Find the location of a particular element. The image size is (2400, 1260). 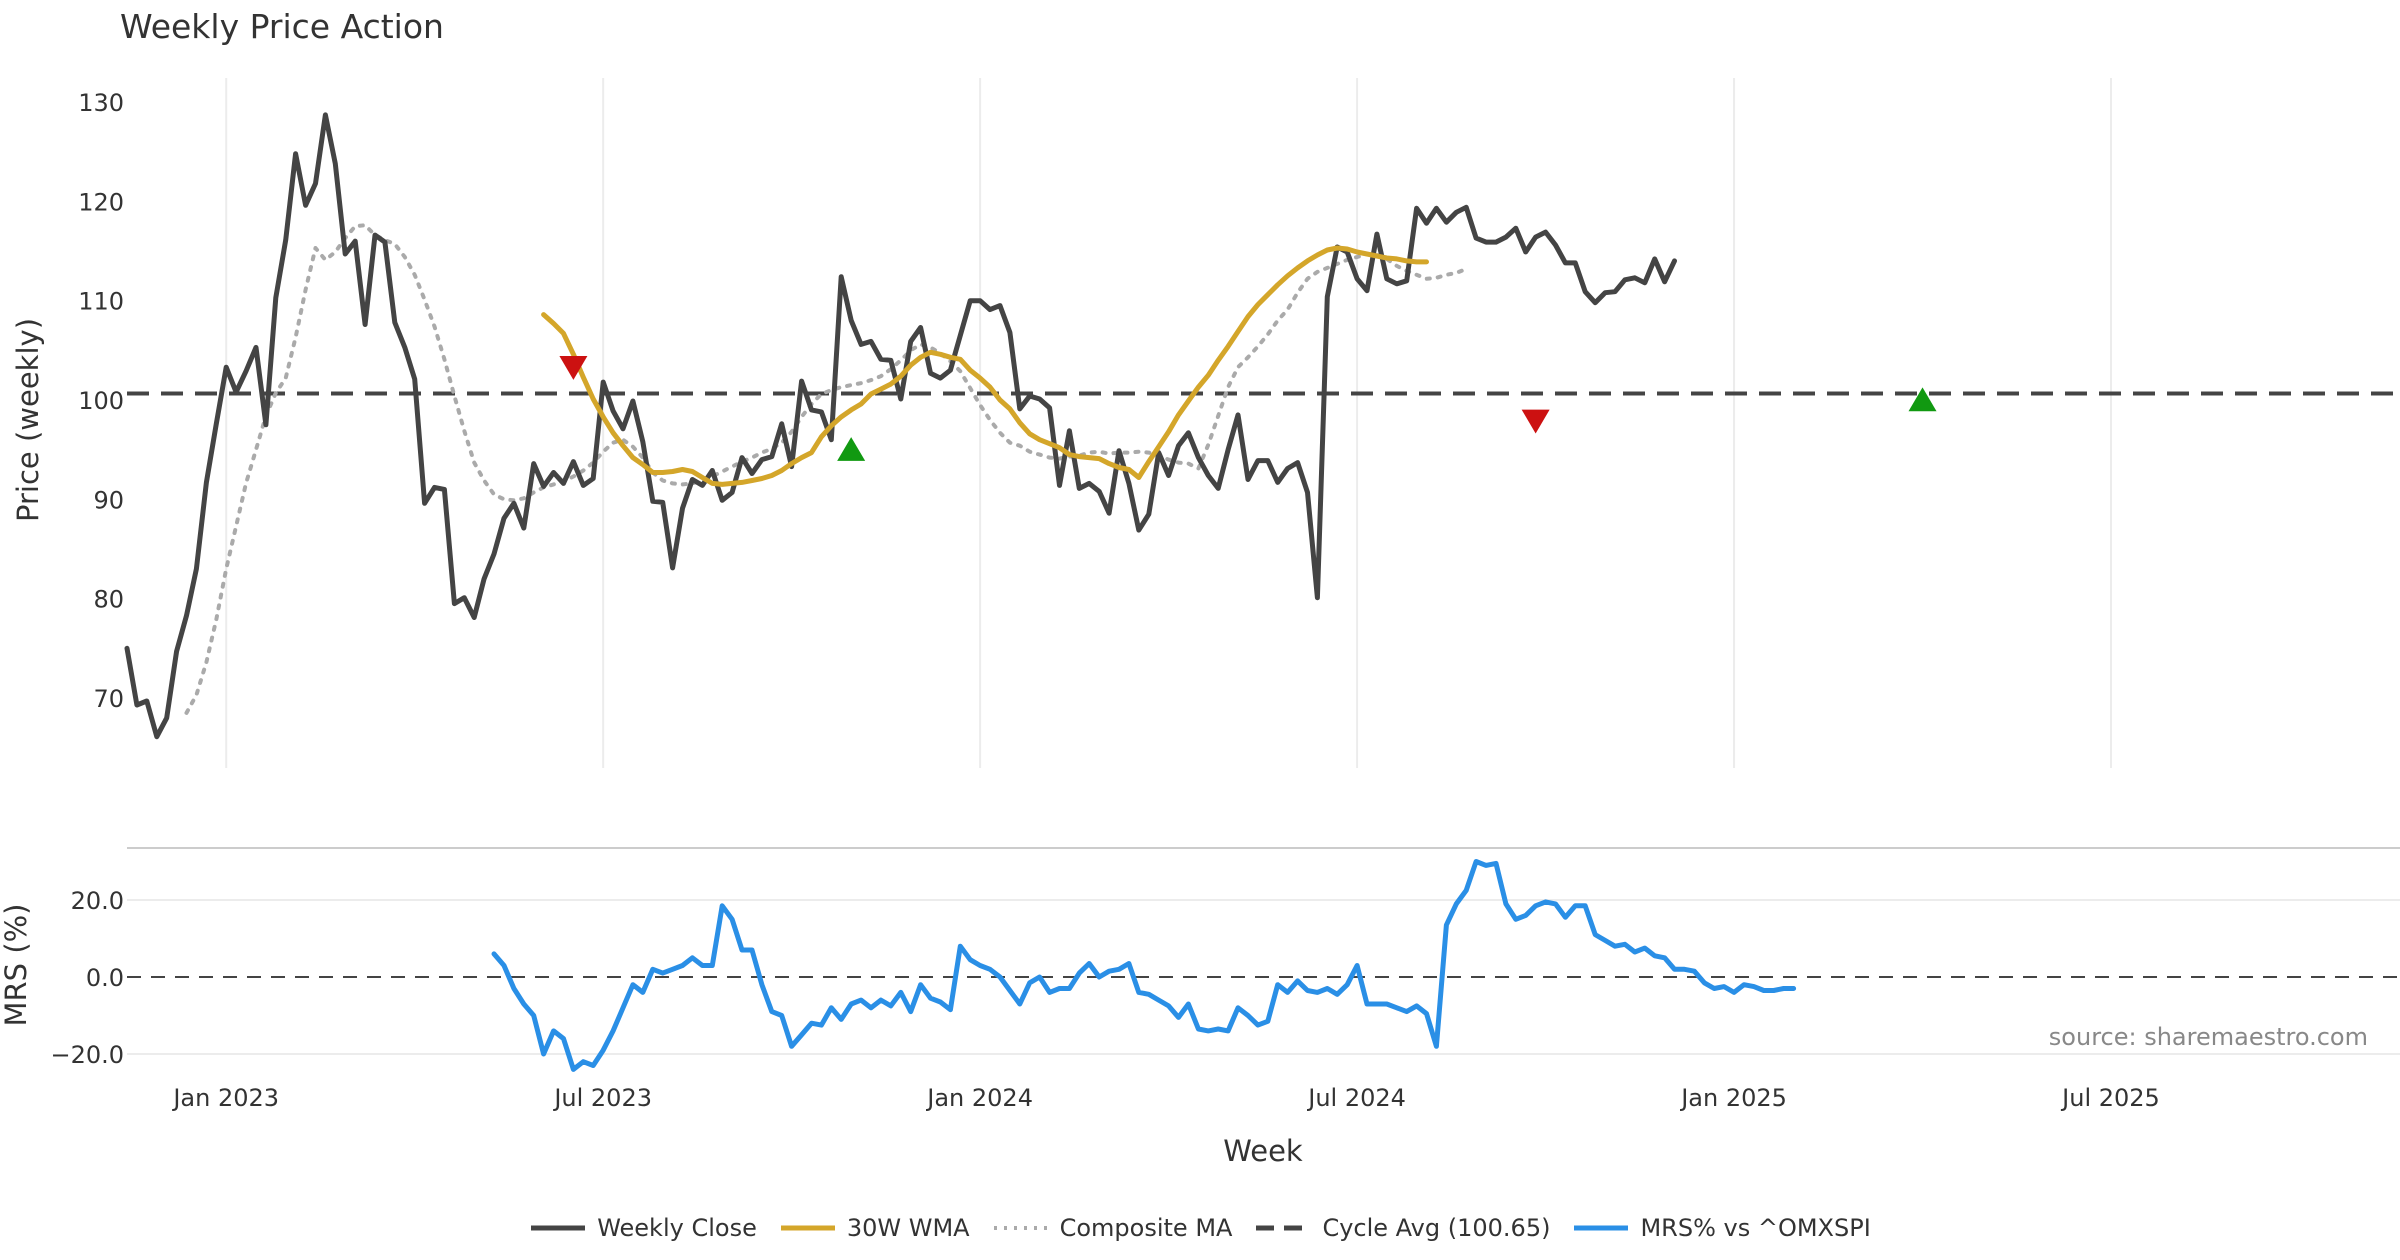

price-y-tick-label: 130 is located at coordinates (101, 103).